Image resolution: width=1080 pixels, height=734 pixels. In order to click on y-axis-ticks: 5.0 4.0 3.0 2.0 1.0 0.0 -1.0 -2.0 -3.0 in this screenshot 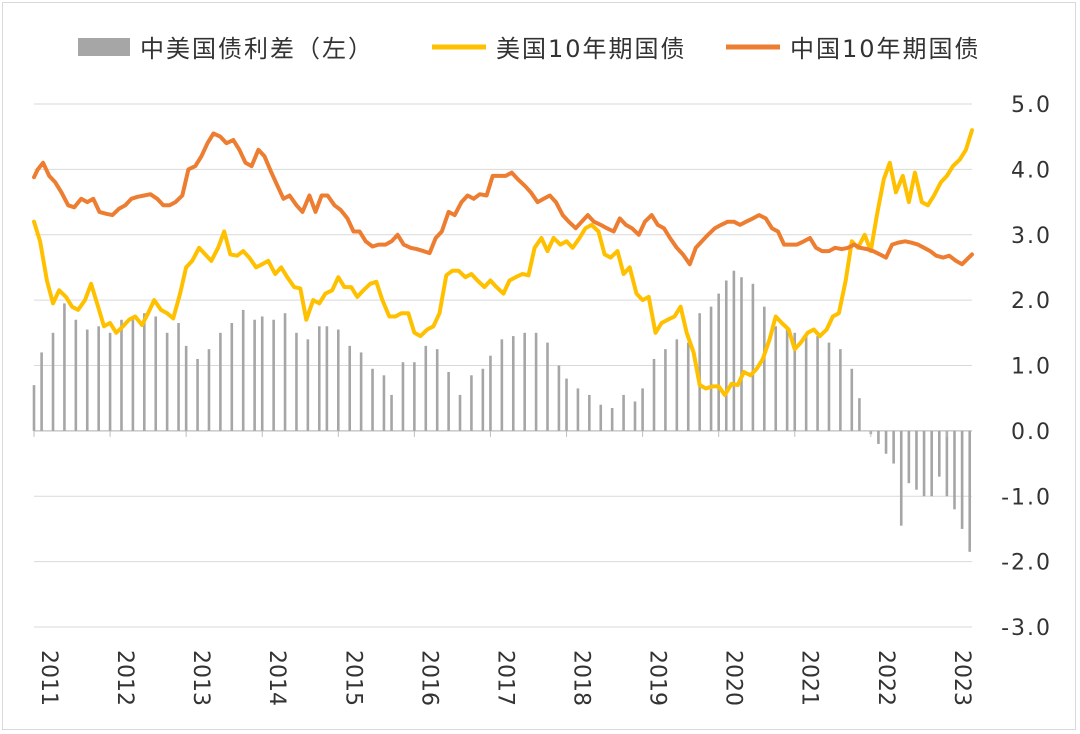, I will do `click(1026, 367)`.